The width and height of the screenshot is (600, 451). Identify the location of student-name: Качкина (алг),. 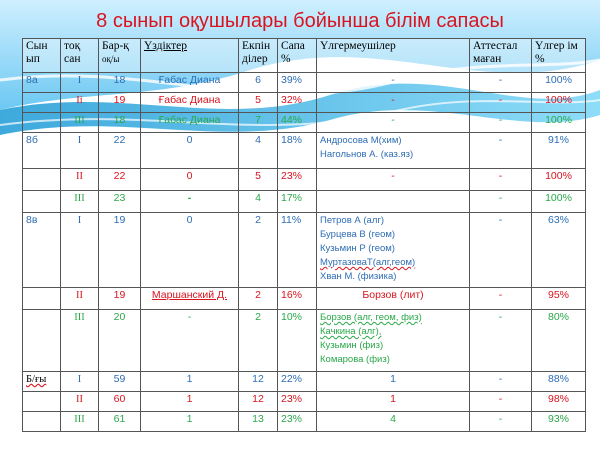
(351, 331).